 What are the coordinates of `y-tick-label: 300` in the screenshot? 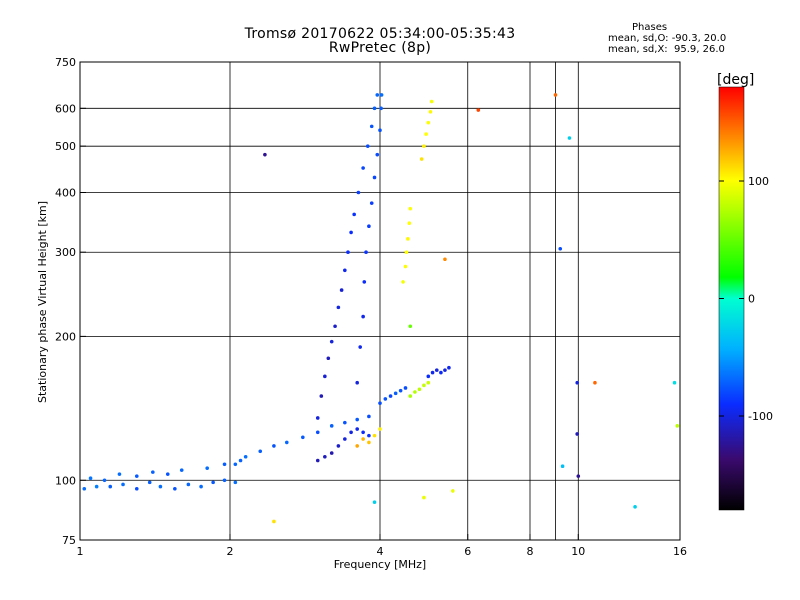 It's located at (65, 252).